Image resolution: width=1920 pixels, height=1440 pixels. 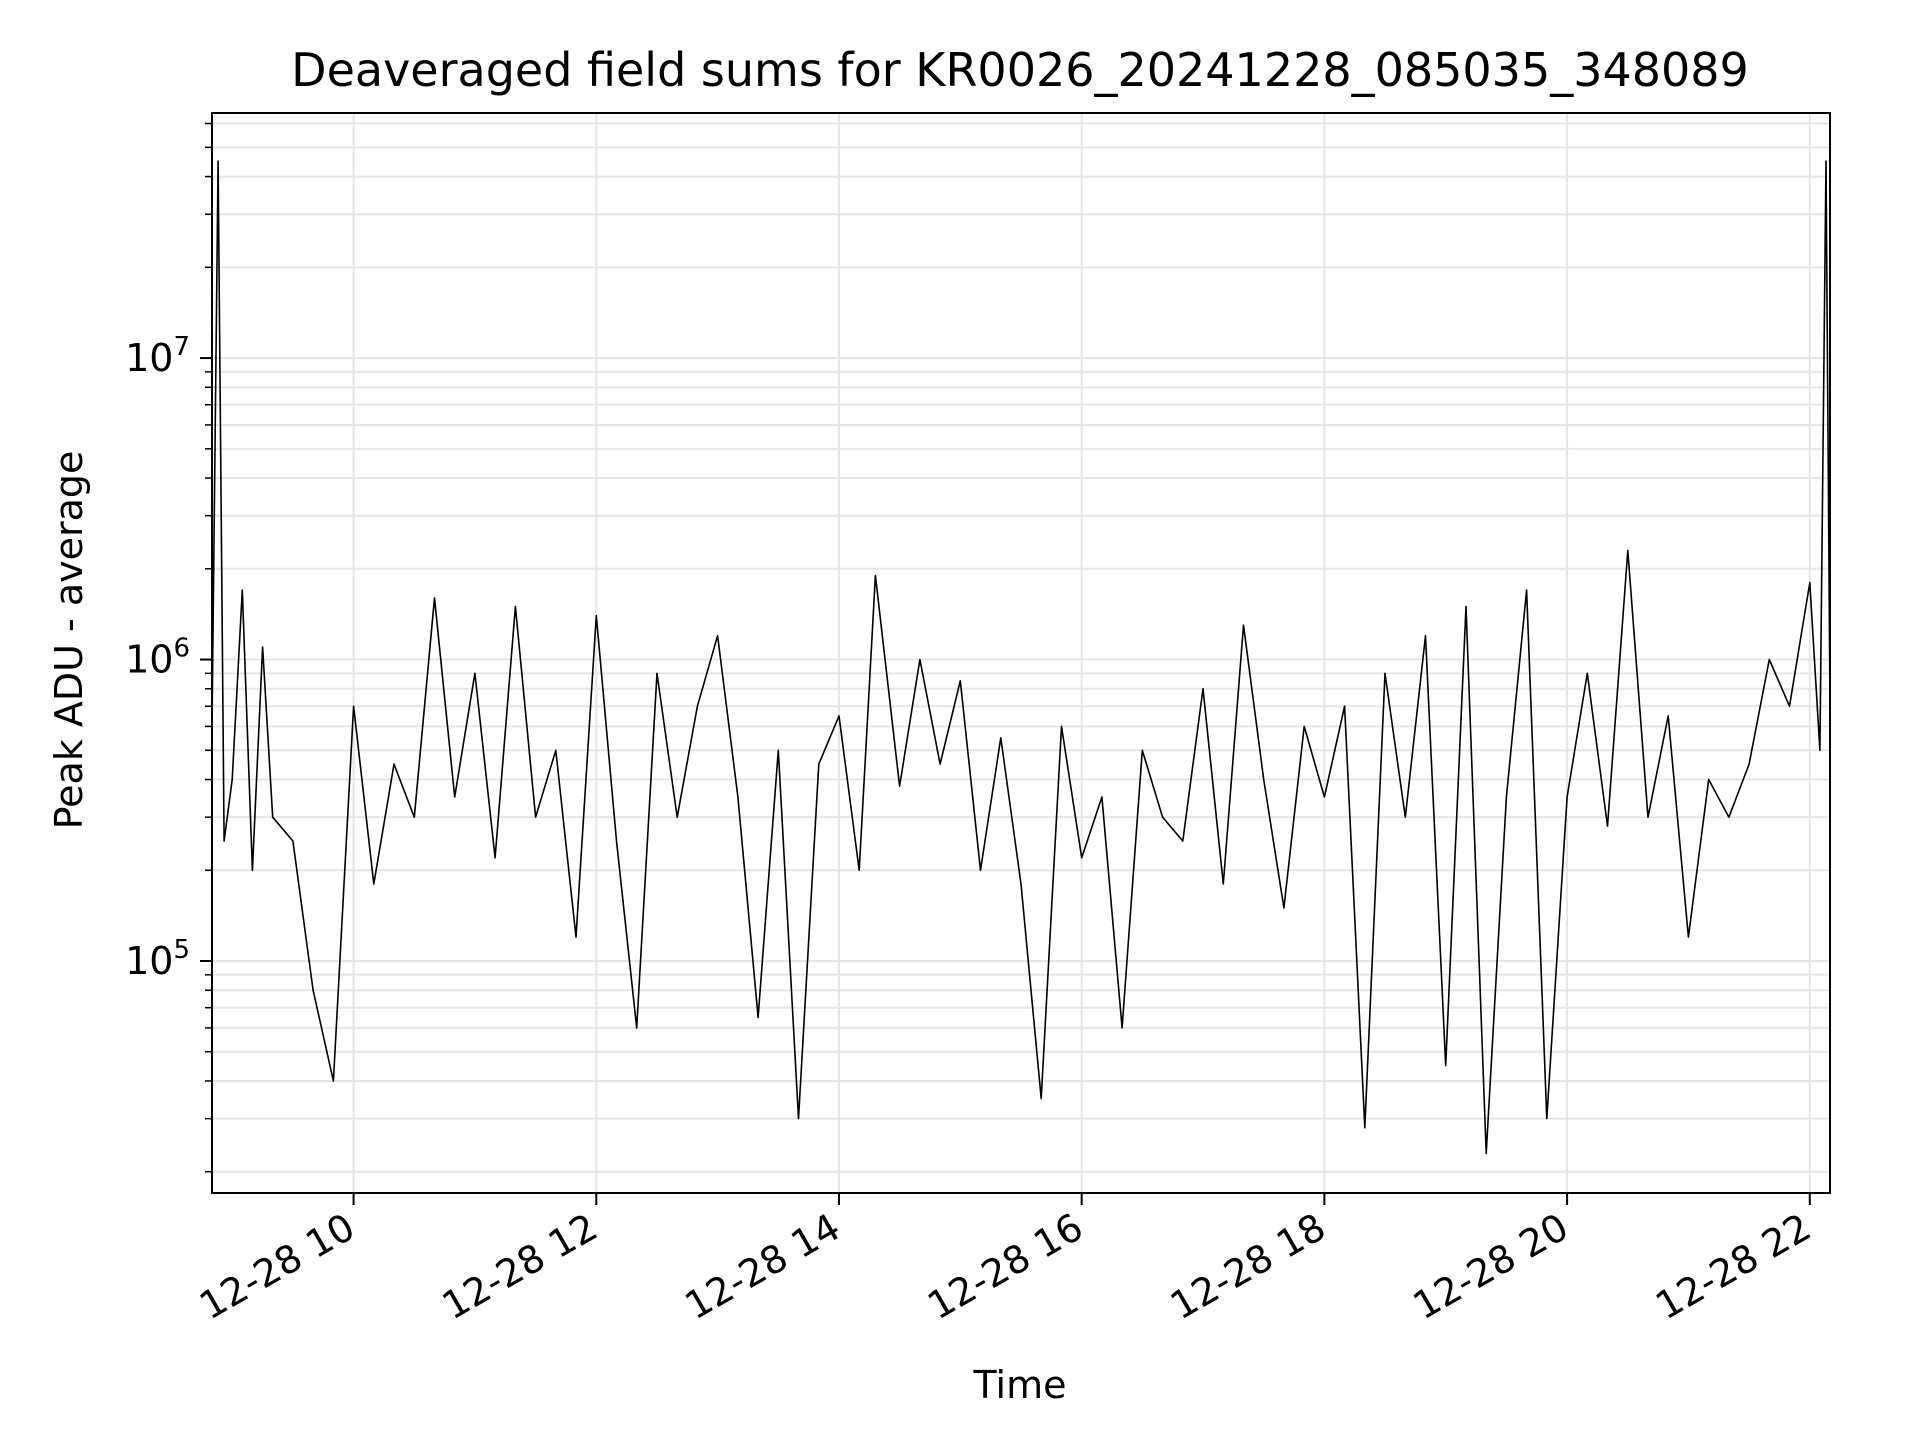 What do you see at coordinates (1248, 1267) in the screenshot?
I see `x-tick-label: 12-28 18` at bounding box center [1248, 1267].